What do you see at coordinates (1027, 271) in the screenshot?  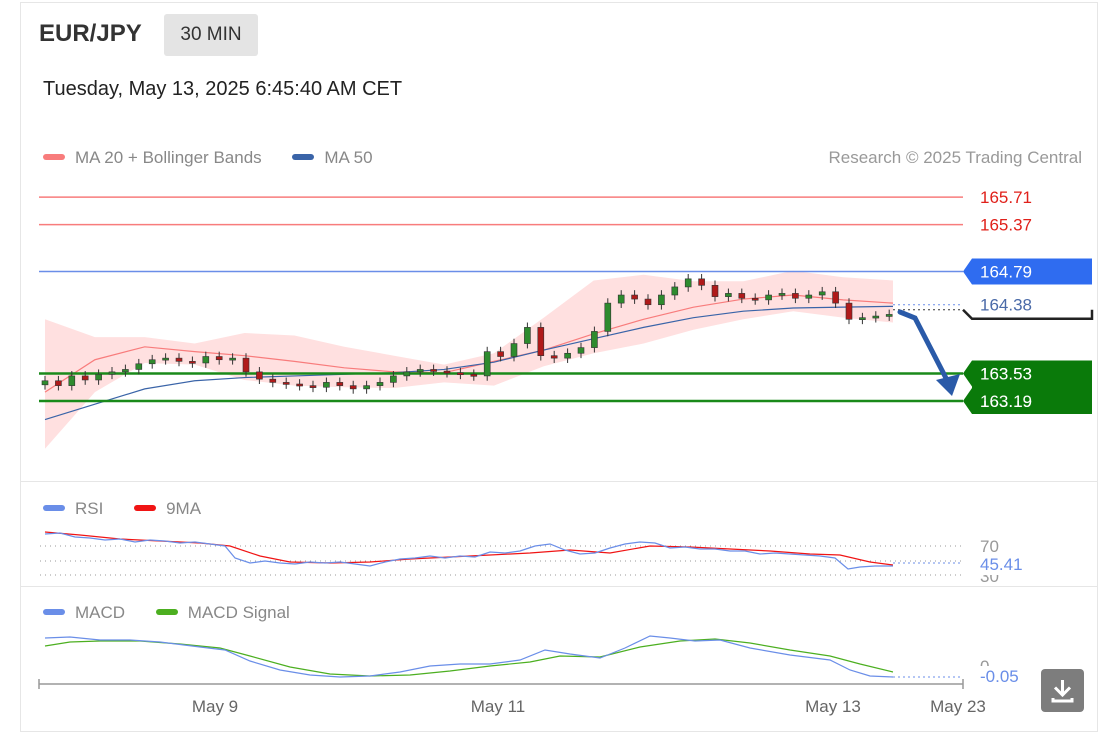 I see `level-tag` at bounding box center [1027, 271].